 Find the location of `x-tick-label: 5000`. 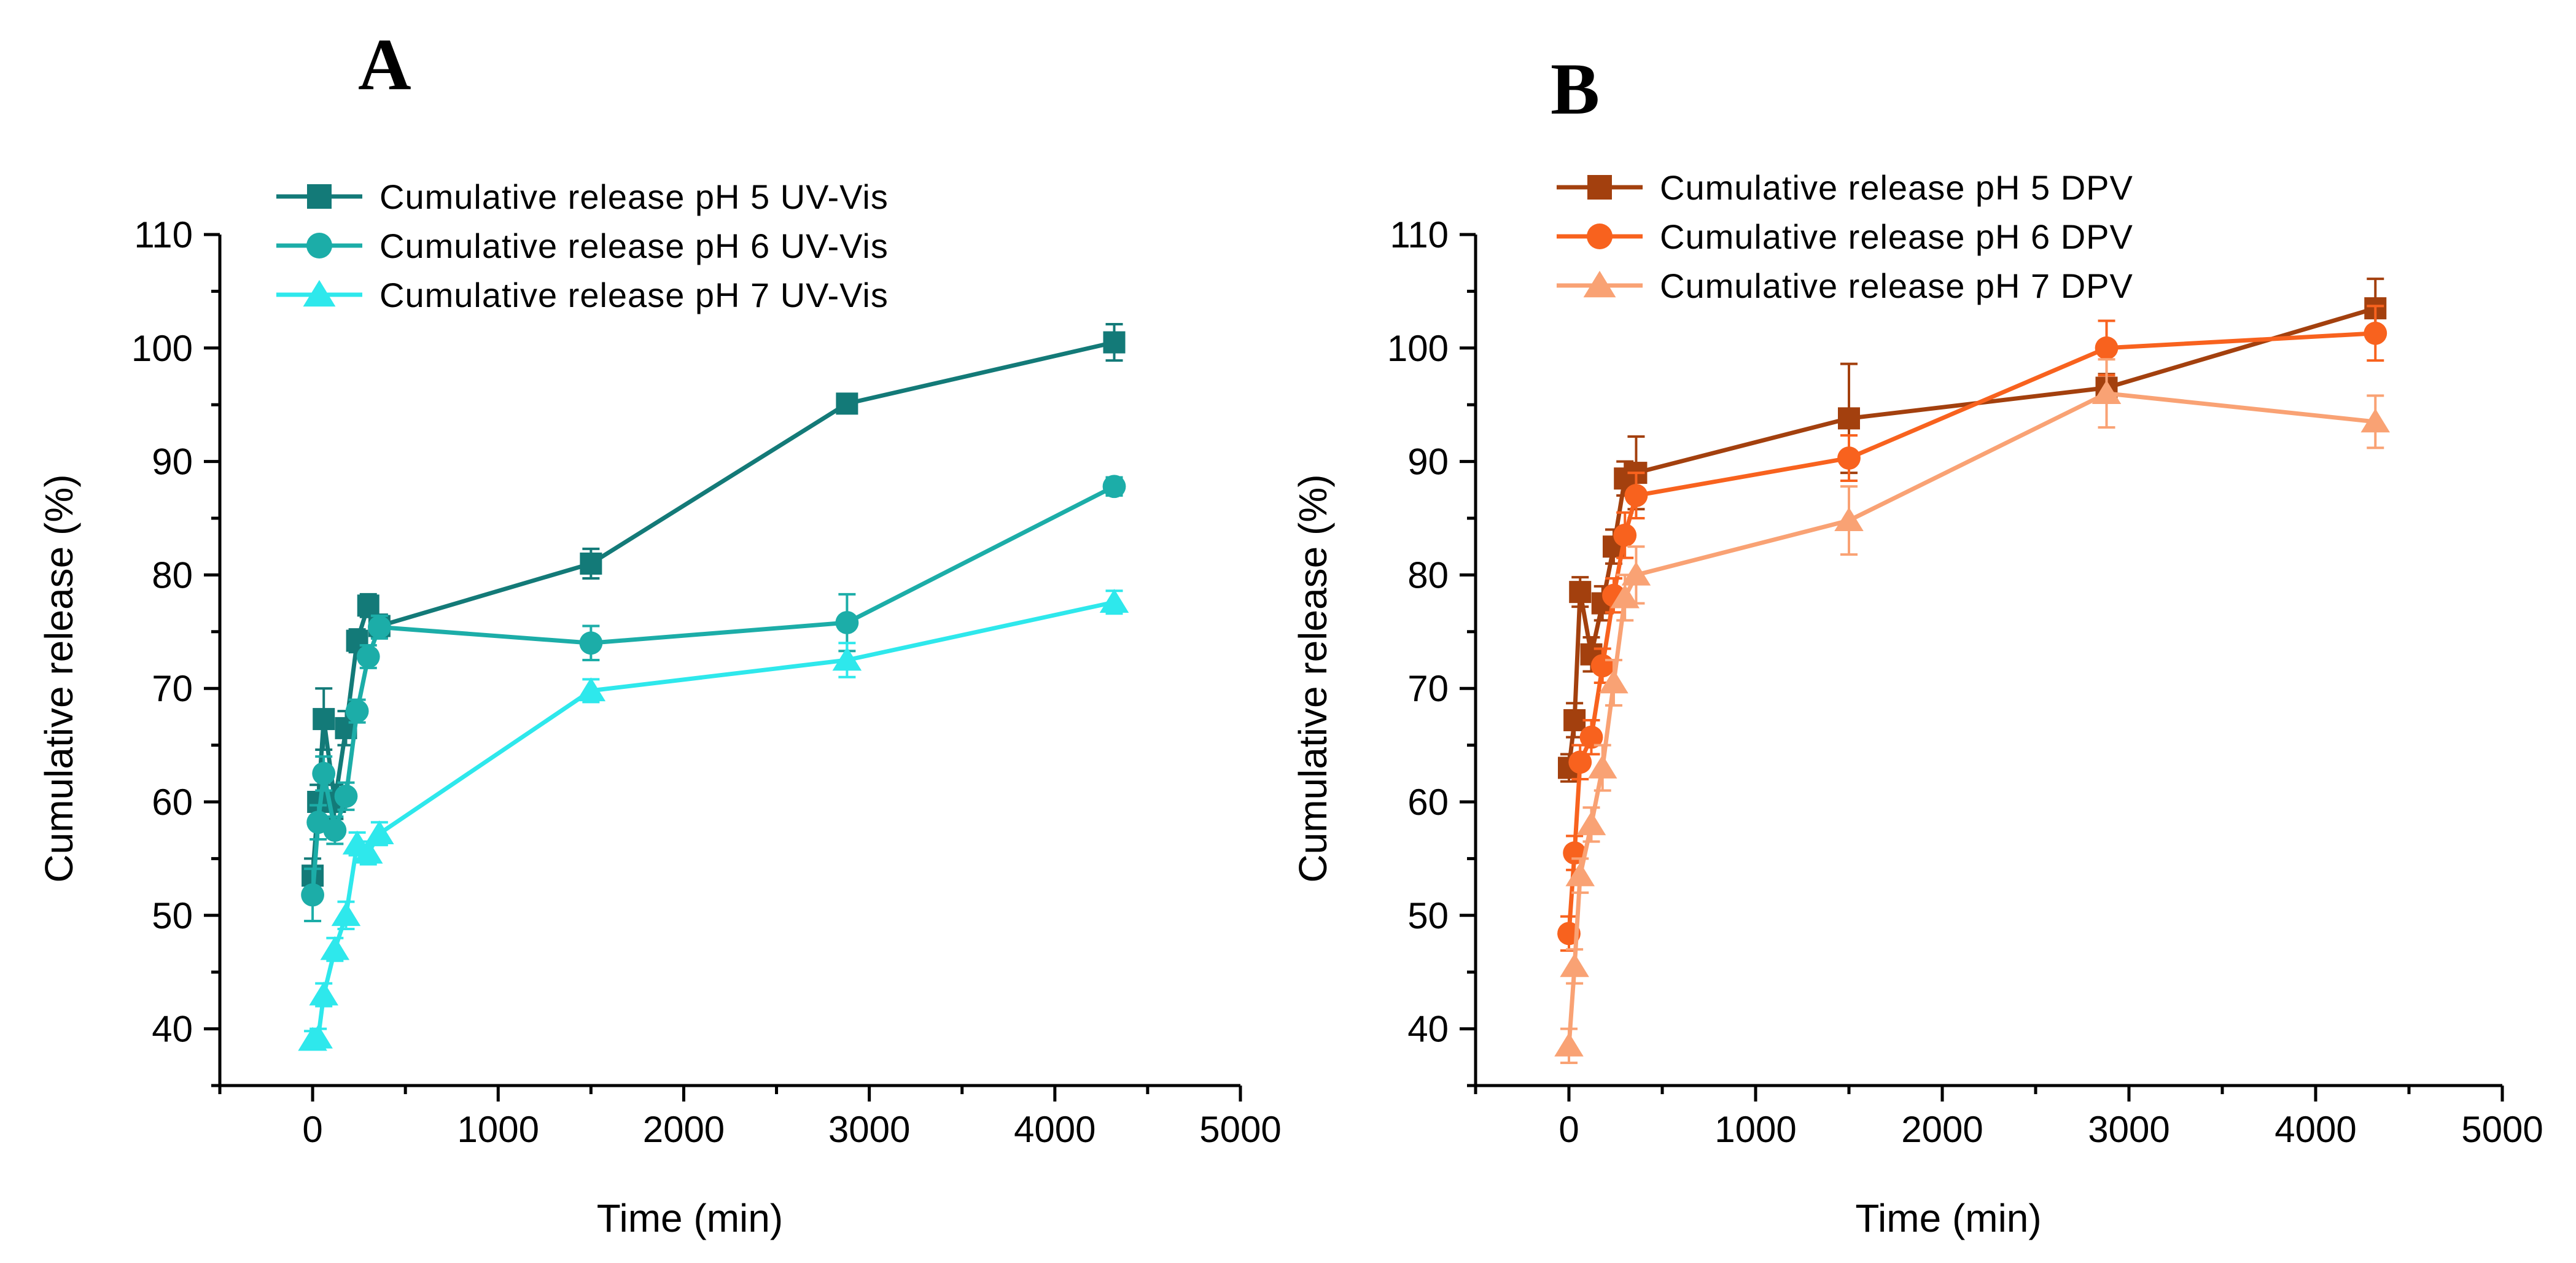

x-tick-label: 5000 is located at coordinates (2502, 1129).